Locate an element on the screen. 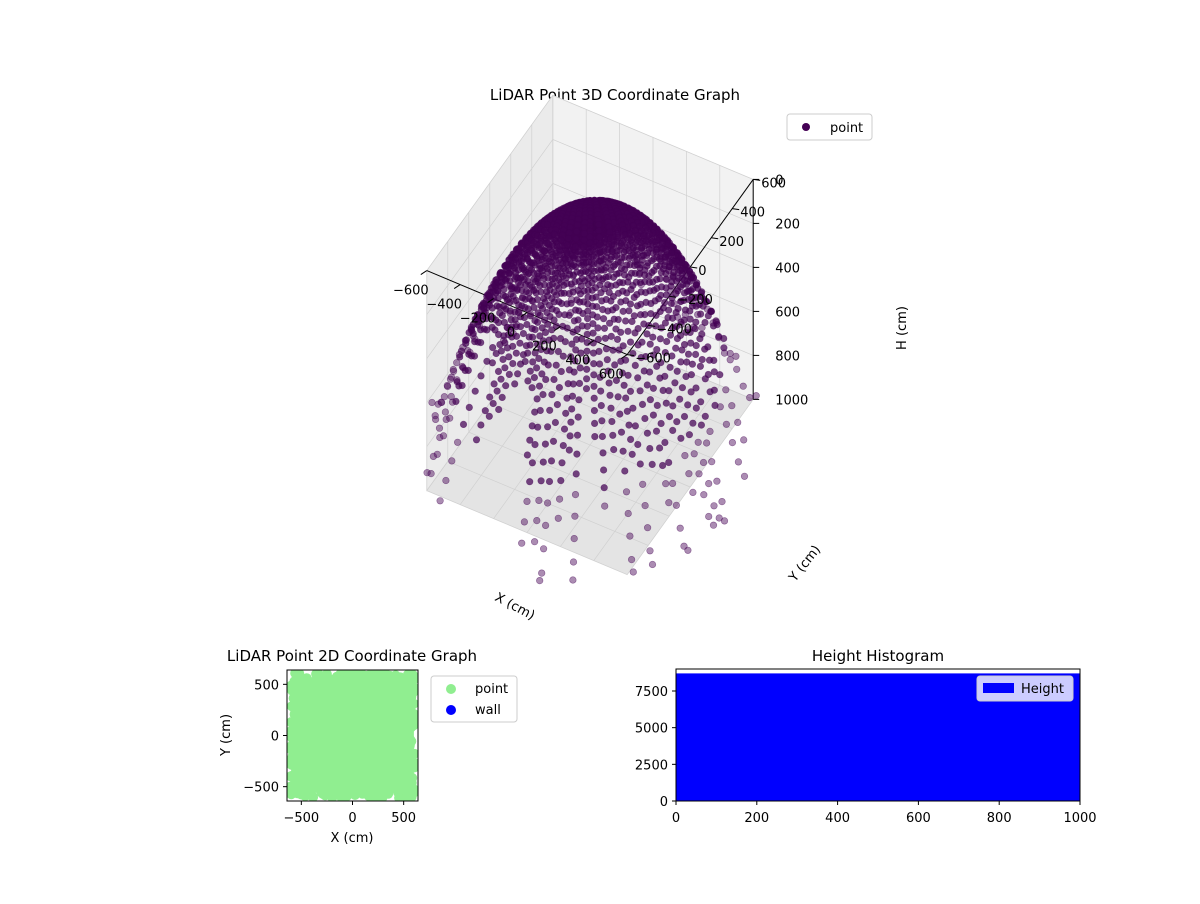 This screenshot has height=904, width=1200. legend-marker-wall is located at coordinates (451, 710).